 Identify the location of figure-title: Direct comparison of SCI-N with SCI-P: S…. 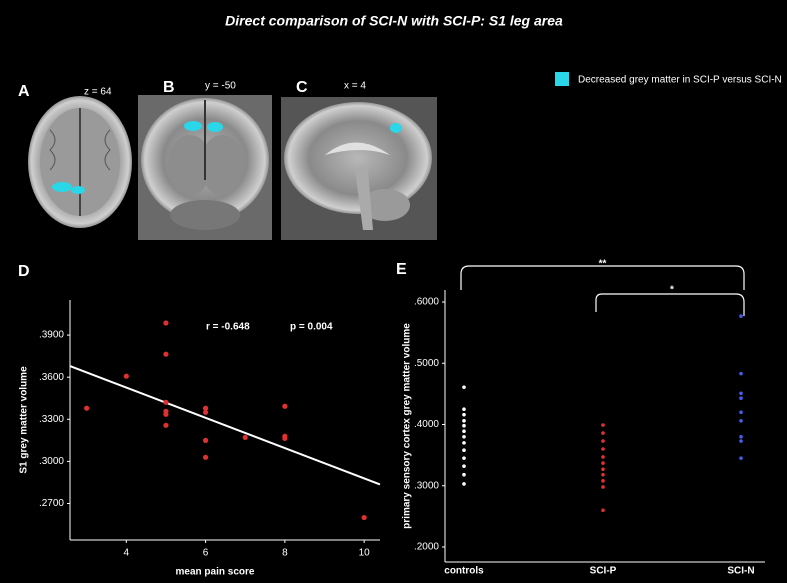
(394, 21).